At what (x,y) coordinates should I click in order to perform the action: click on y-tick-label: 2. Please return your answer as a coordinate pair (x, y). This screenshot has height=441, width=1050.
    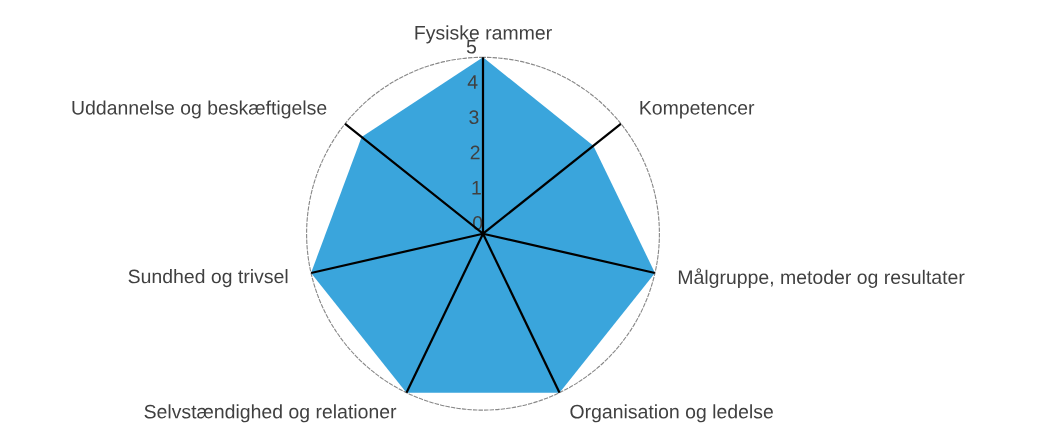
    Looking at the image, I should click on (475, 152).